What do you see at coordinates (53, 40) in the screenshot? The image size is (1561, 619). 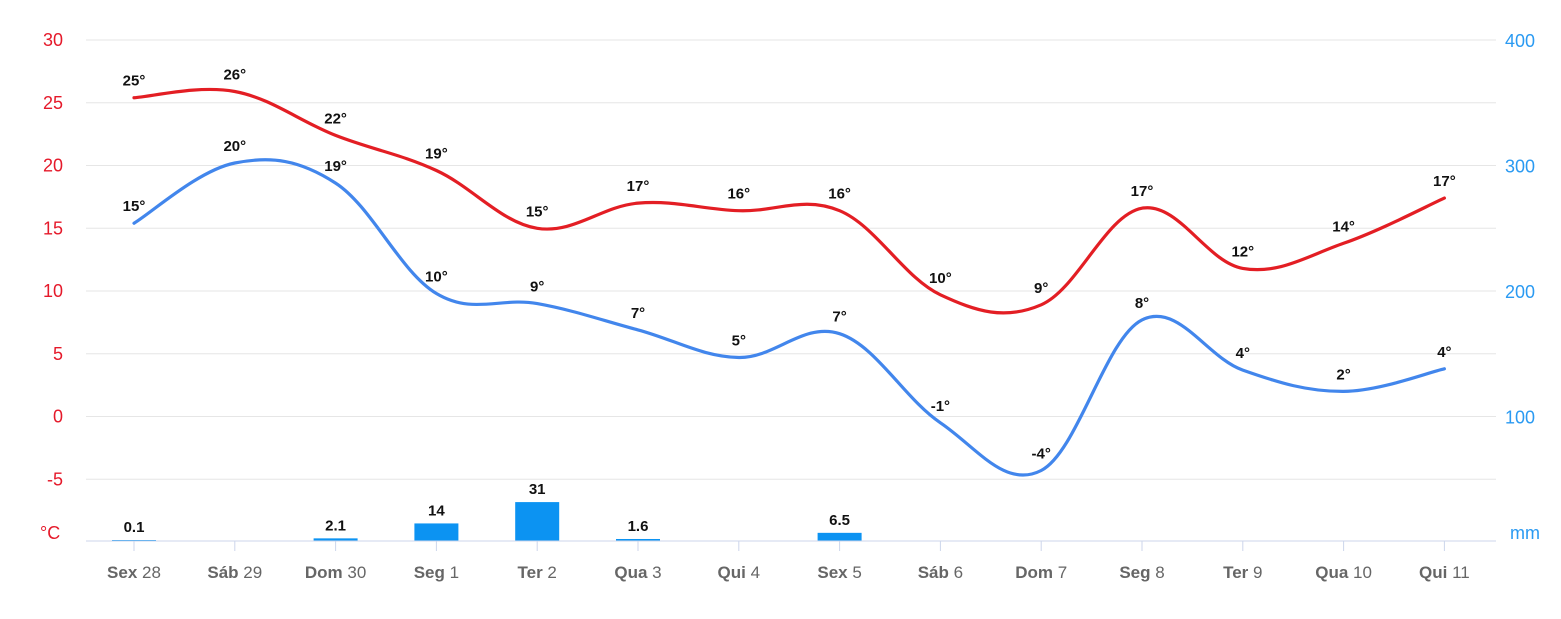 I see `y-left-tick-label: 30` at bounding box center [53, 40].